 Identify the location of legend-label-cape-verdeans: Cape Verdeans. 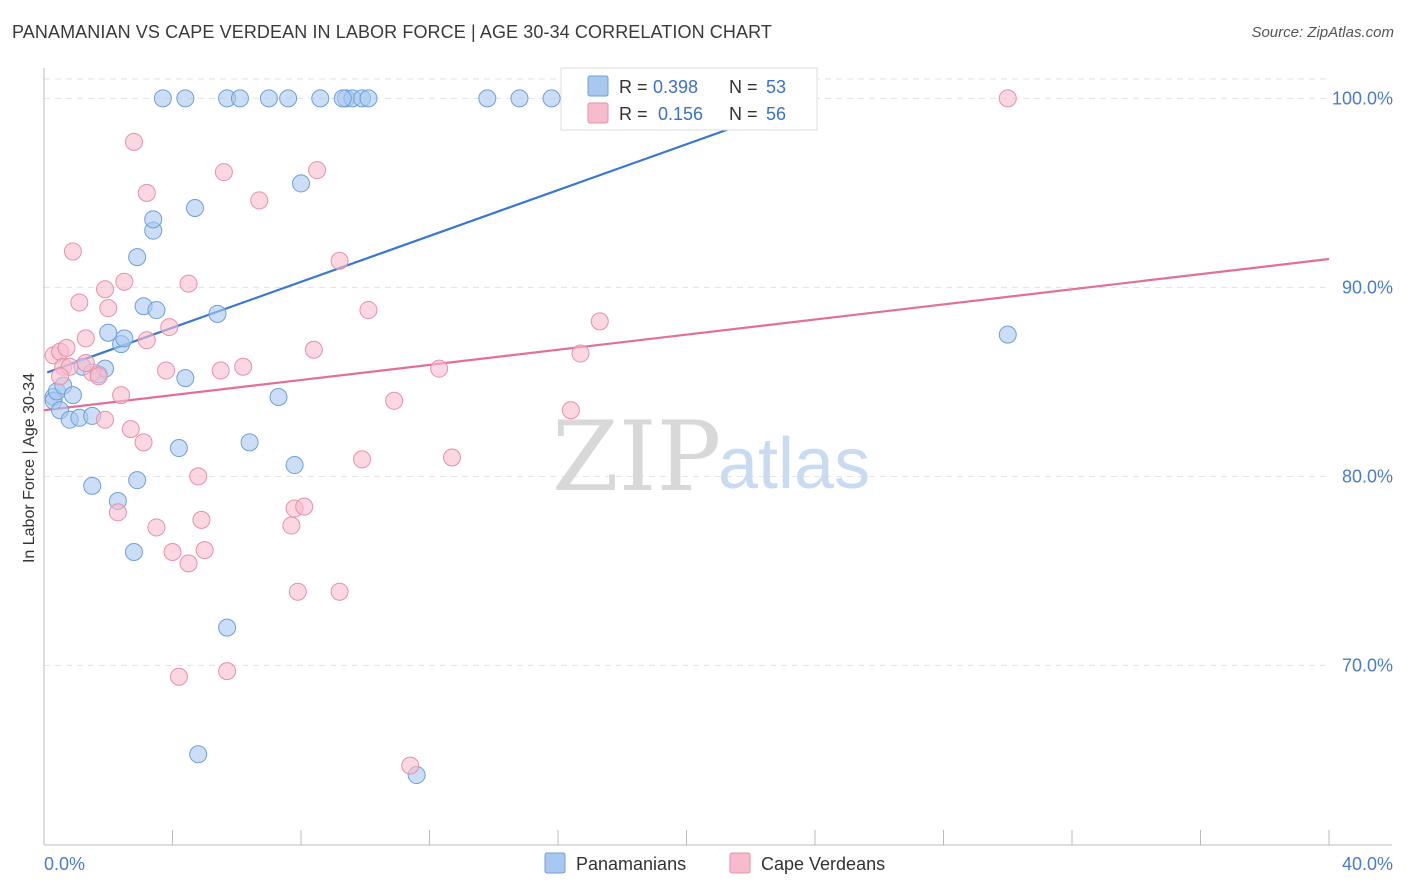
(823, 864).